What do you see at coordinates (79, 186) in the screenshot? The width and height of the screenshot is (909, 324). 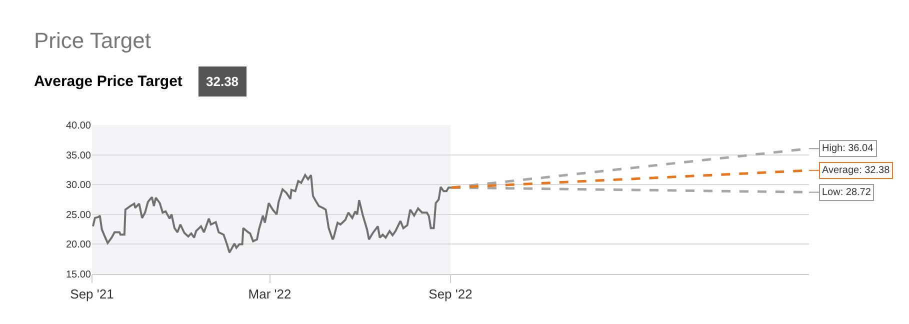 I see `y-tick-label: 30.00` at bounding box center [79, 186].